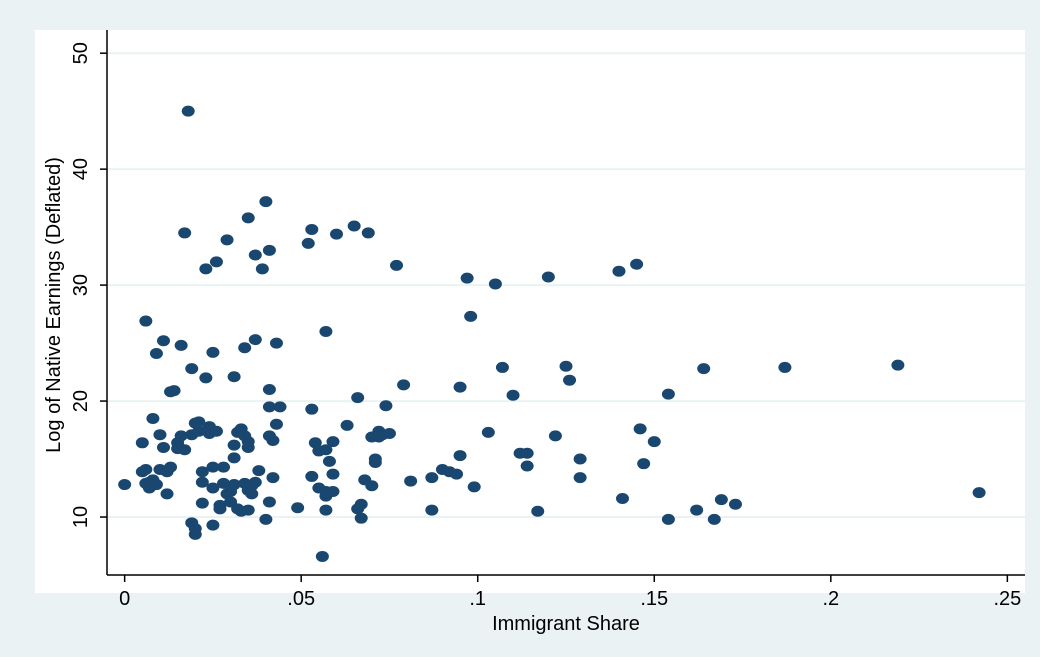  What do you see at coordinates (830, 599) in the screenshot?
I see `x-tick-label: .2` at bounding box center [830, 599].